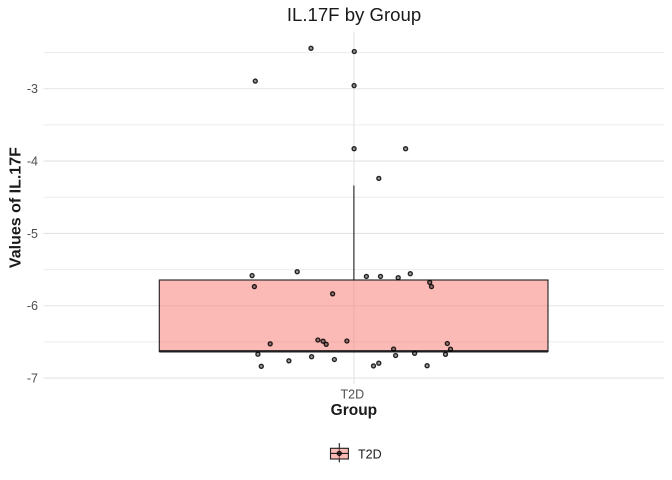  Describe the element at coordinates (32, 378) in the screenshot. I see `svg-text: -7` at that location.